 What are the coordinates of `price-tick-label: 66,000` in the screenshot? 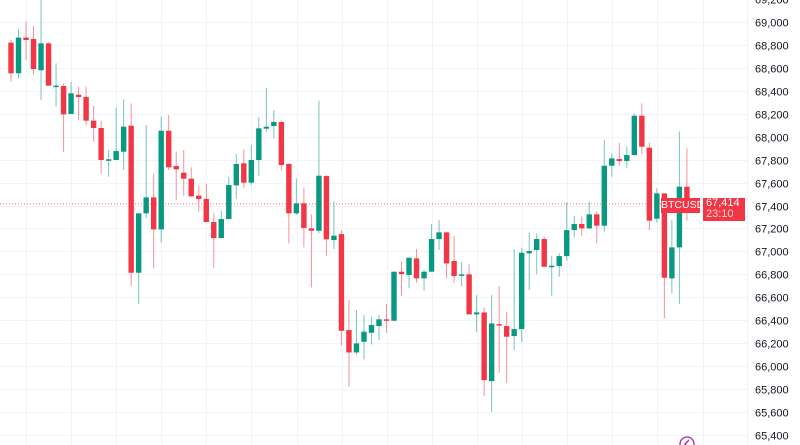 It's located at (772, 368).